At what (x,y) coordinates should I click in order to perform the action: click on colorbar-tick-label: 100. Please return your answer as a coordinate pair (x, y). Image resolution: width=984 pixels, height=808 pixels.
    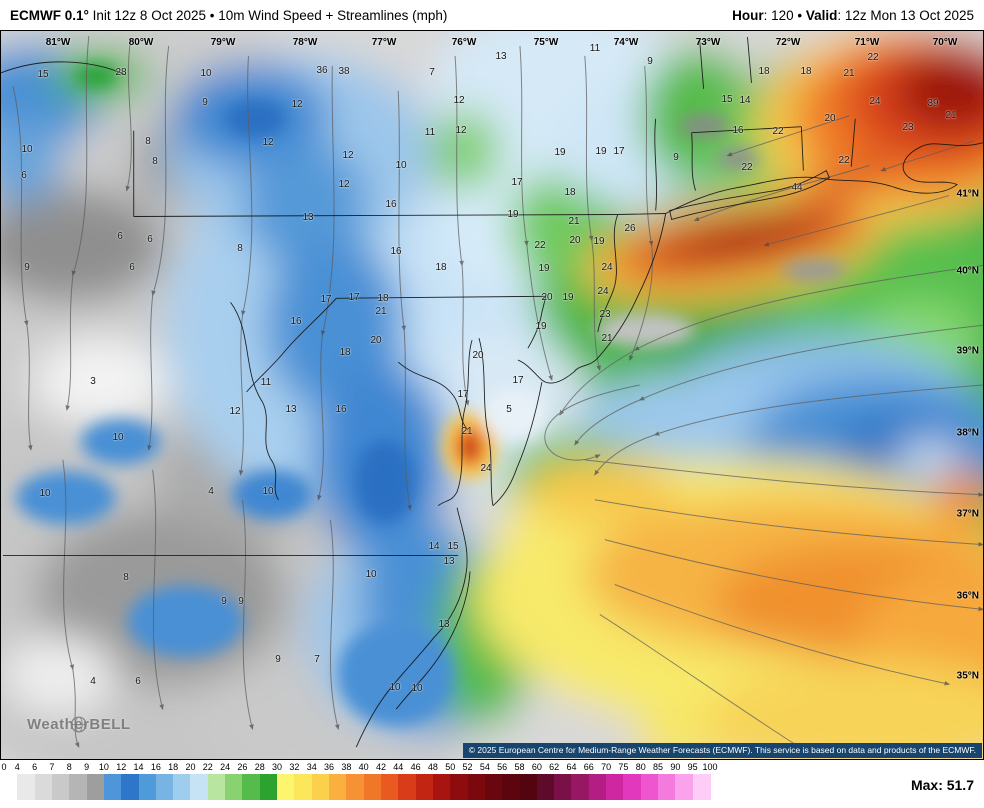
    Looking at the image, I should click on (710, 767).